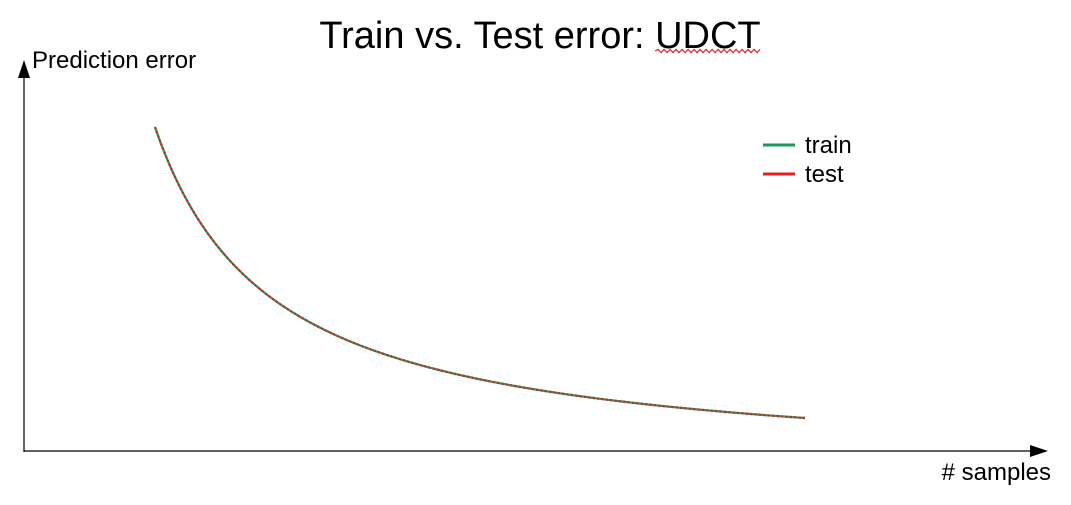  What do you see at coordinates (107, 249) in the screenshot?
I see `y-axis: Prediction error` at bounding box center [107, 249].